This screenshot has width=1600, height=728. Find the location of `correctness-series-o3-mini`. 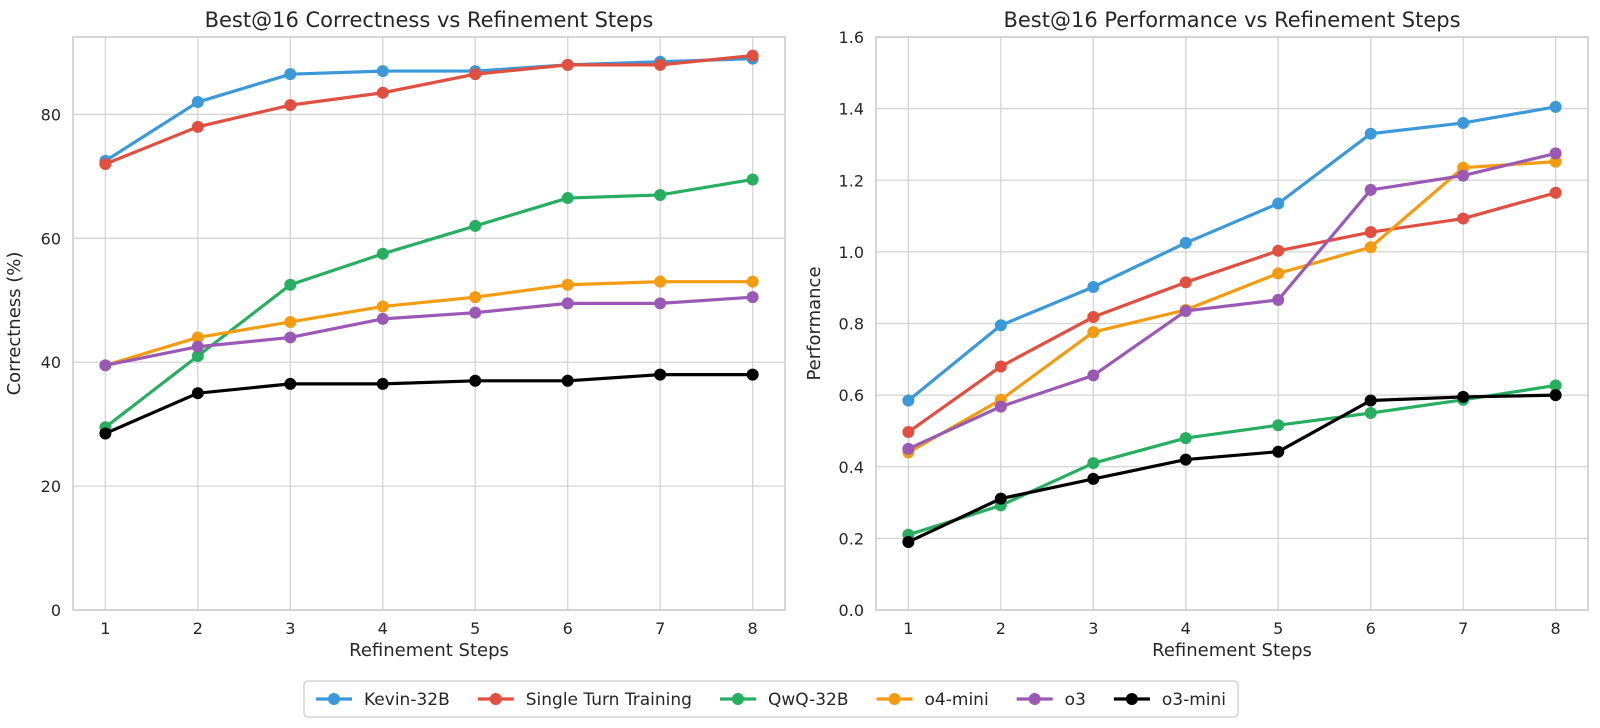

correctness-series-o3-mini is located at coordinates (429, 404).